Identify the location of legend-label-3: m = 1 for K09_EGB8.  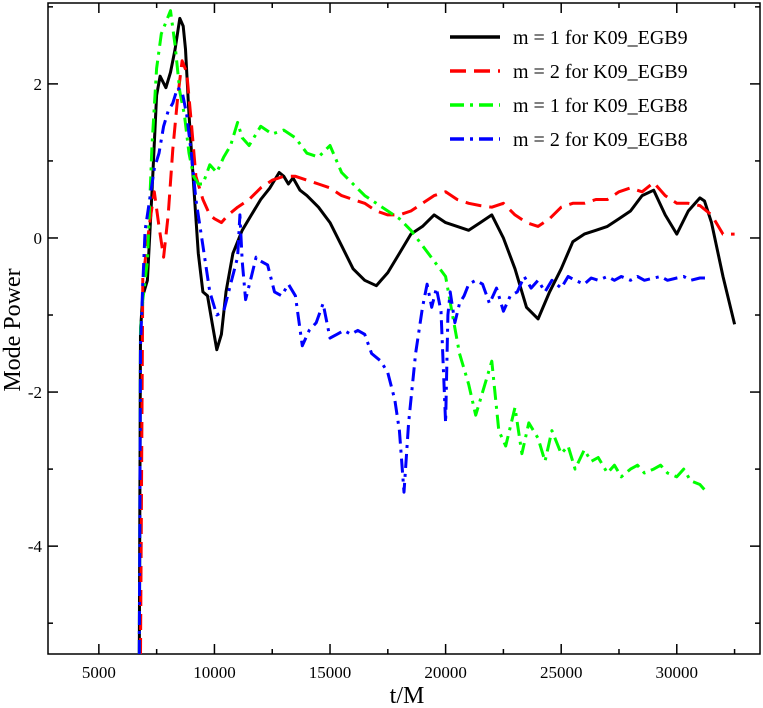
(600, 106).